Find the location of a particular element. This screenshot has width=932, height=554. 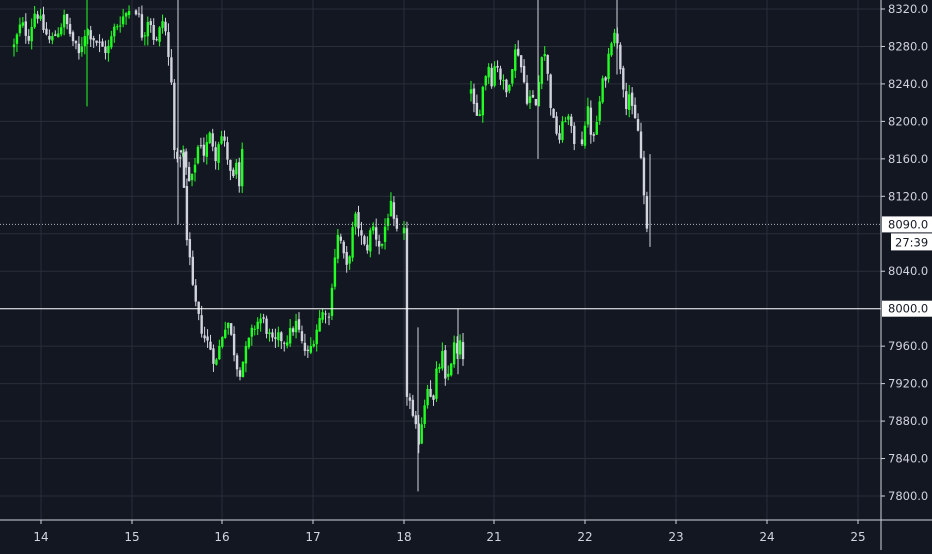

horizontal-level-label: 8000.0 is located at coordinates (908, 309).